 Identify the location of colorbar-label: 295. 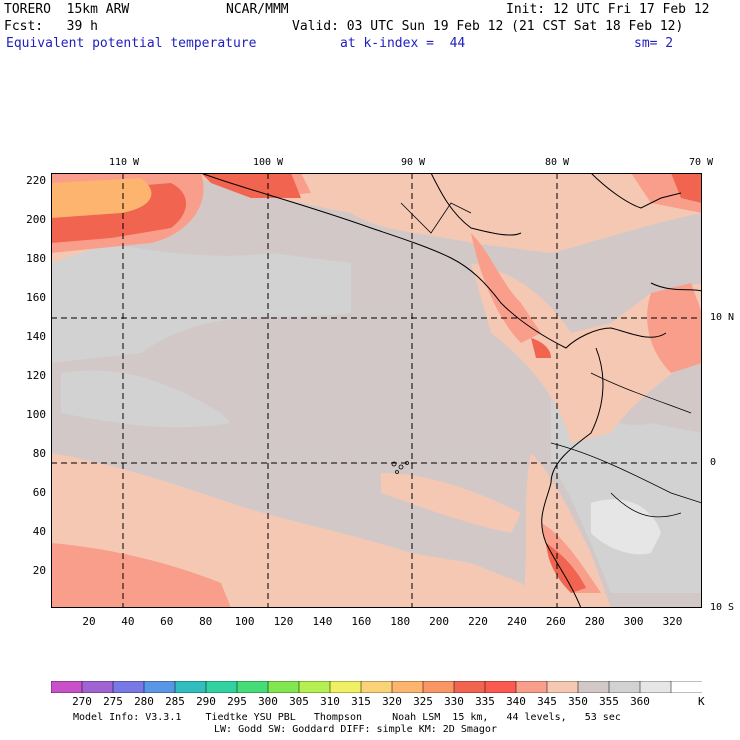
(237, 701).